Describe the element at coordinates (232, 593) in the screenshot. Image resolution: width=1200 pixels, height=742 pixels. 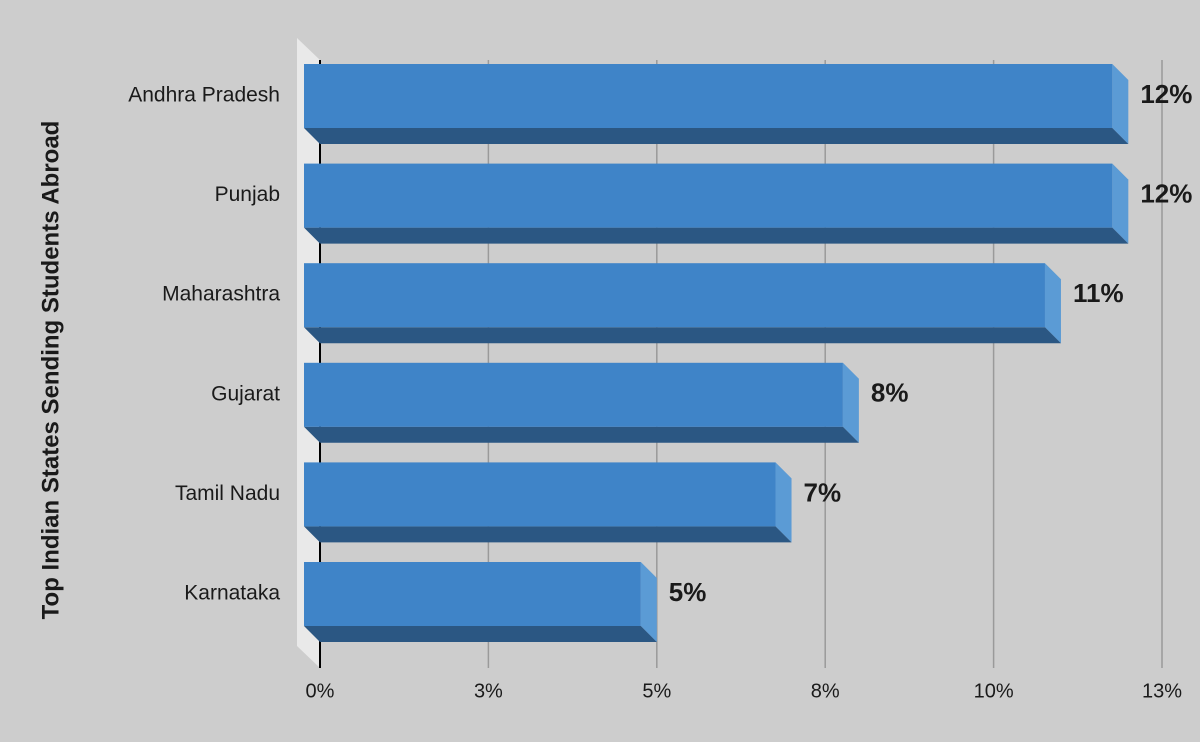
I see `y-tick-label: Karnataka` at that location.